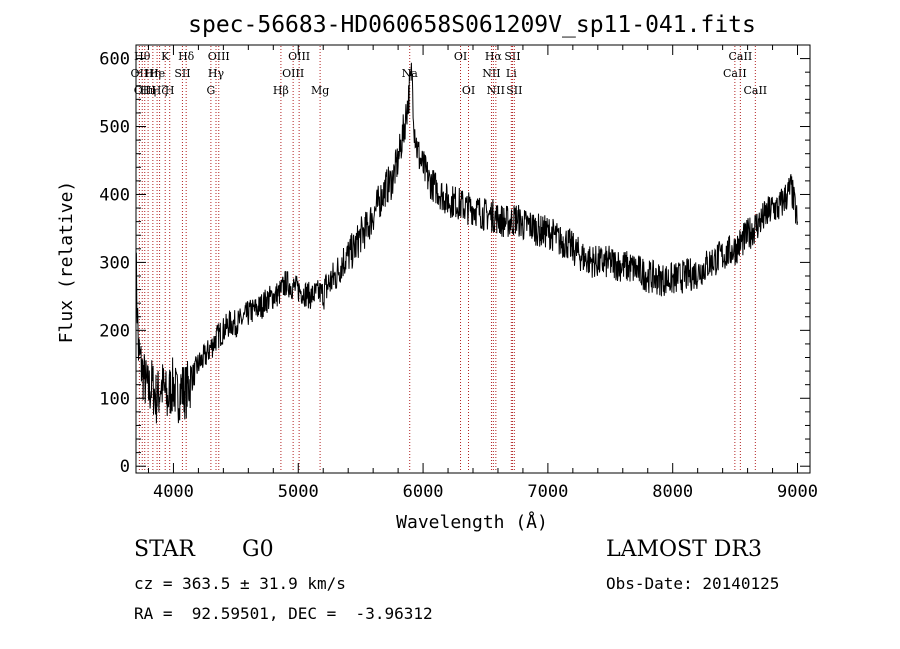 The height and width of the screenshot is (649, 900). I want to click on line-marker-label: Hβ, so click(281, 90).